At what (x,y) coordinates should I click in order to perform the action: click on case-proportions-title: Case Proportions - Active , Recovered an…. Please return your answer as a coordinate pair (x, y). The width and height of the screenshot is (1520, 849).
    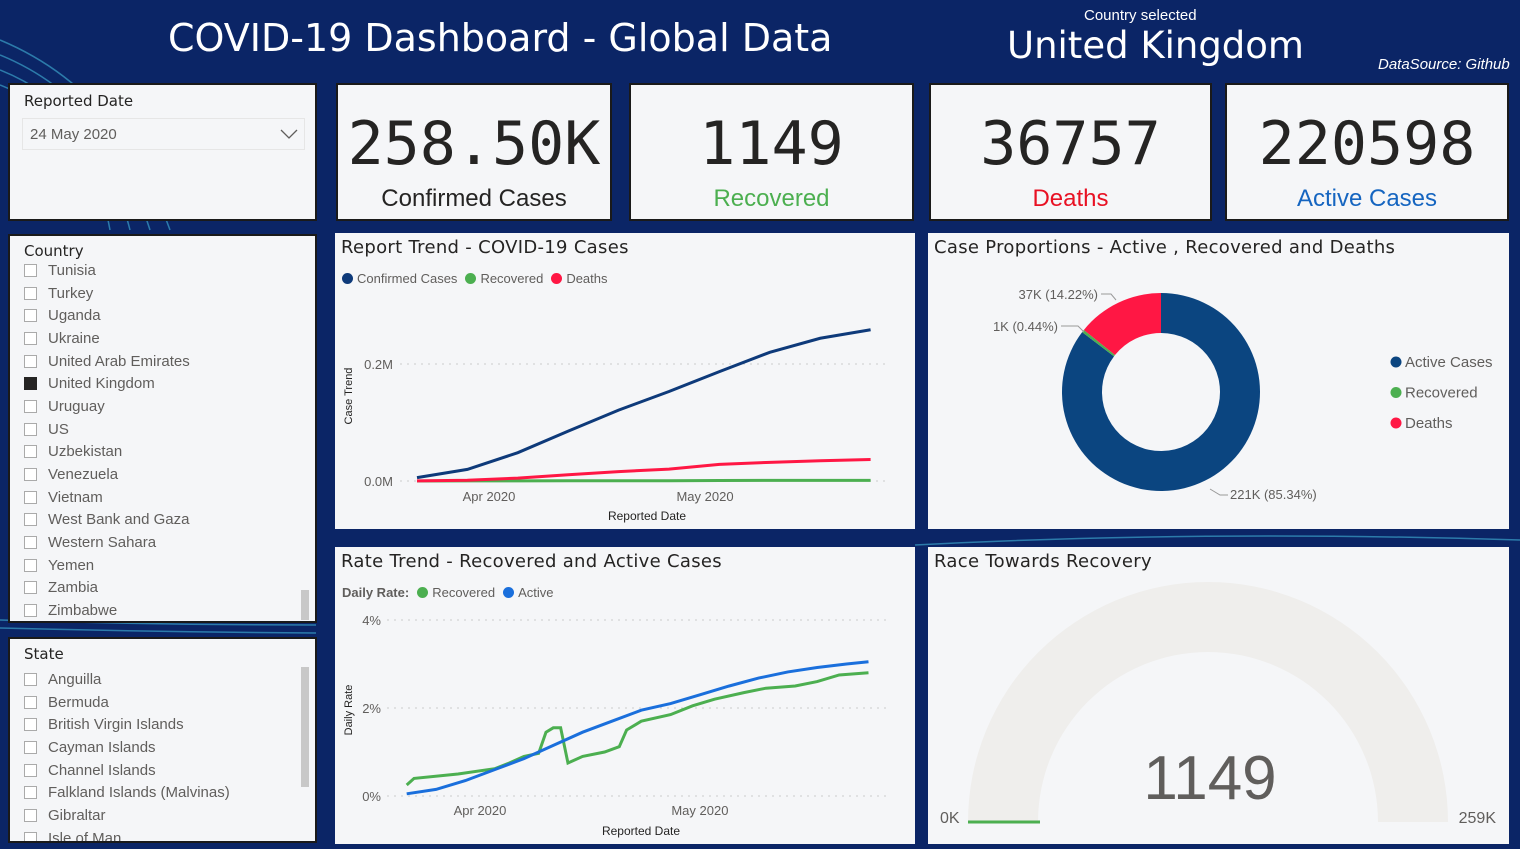
    Looking at the image, I should click on (1165, 247).